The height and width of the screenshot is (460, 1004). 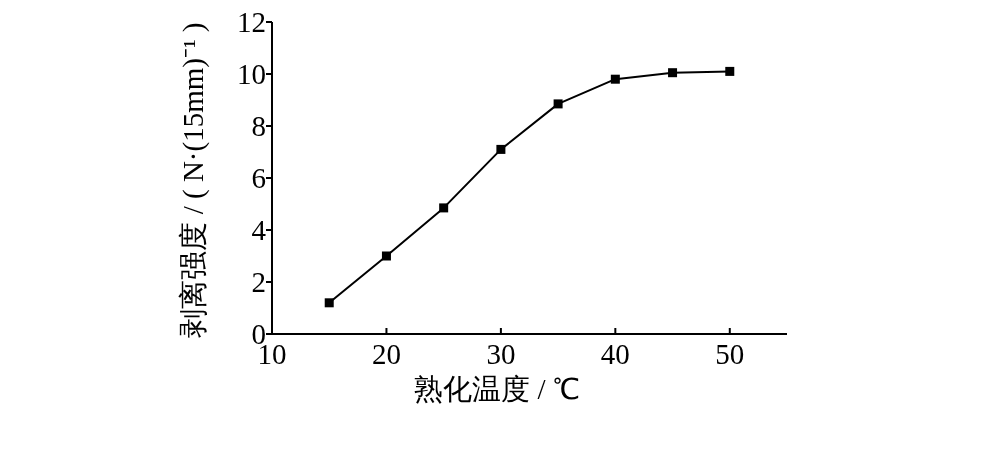 What do you see at coordinates (501, 354) in the screenshot?
I see `x-tick-label: 30` at bounding box center [501, 354].